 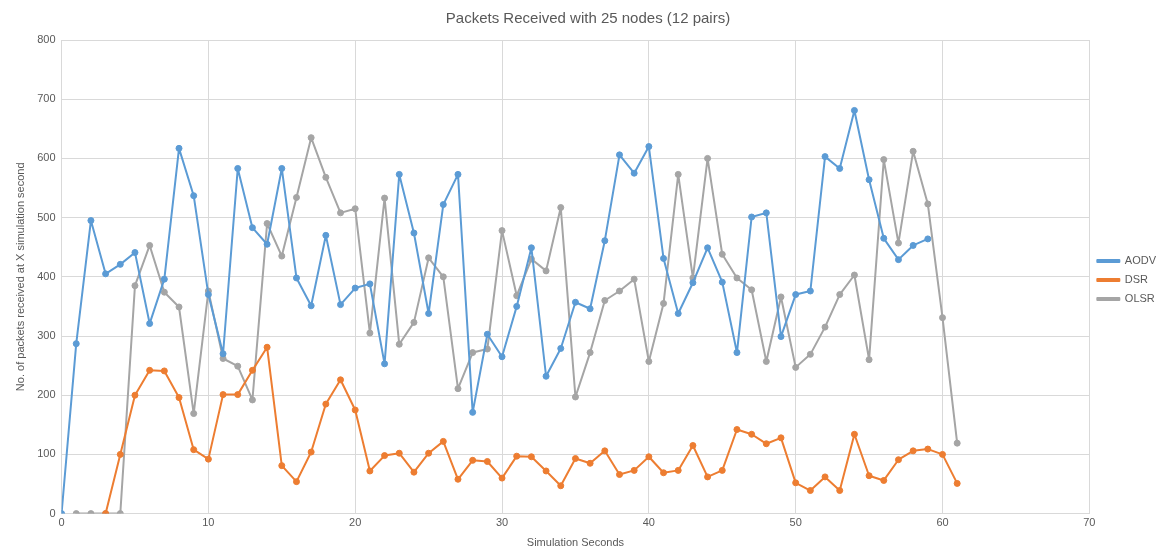 What do you see at coordinates (46, 216) in the screenshot?
I see `y-tick-label: 500` at bounding box center [46, 216].